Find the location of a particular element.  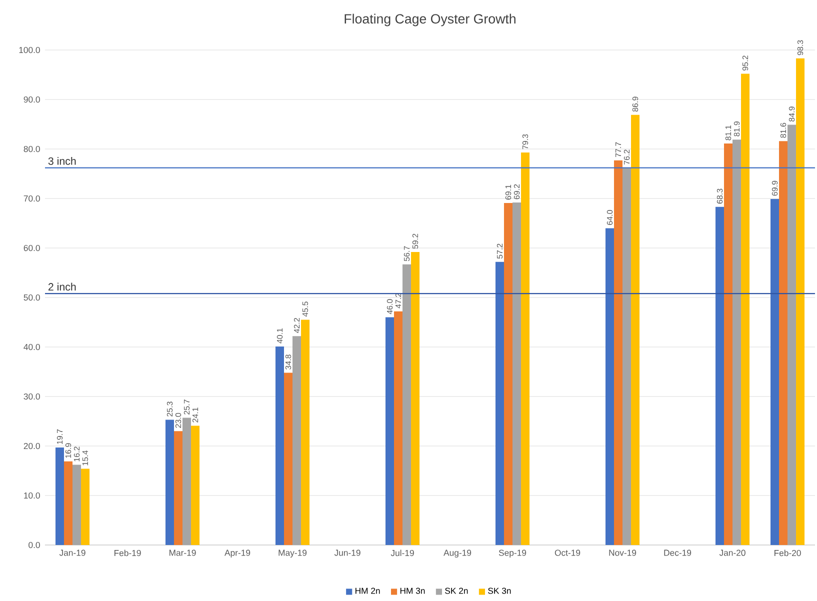

y-tick-label: 60.0 is located at coordinates (32, 248).